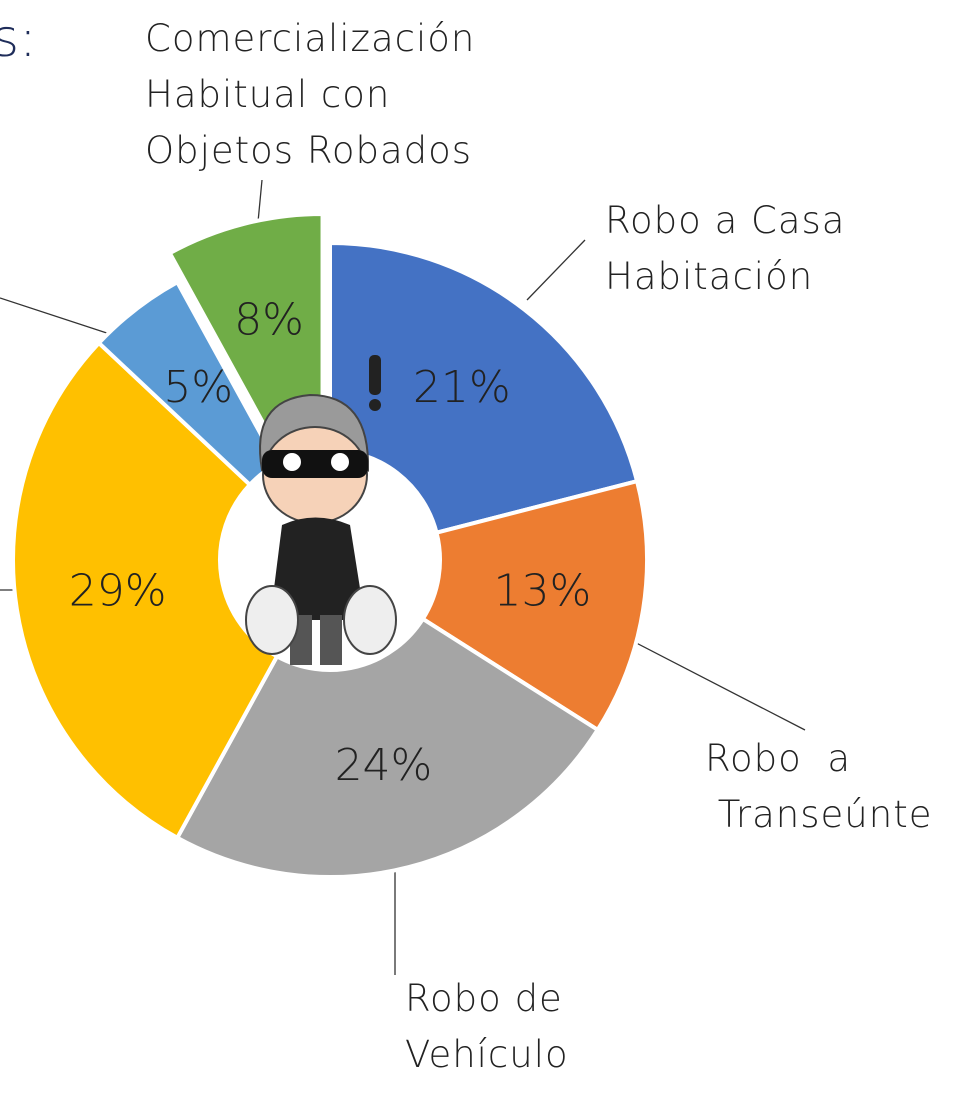  I want to click on exclamation, so click(375, 375).